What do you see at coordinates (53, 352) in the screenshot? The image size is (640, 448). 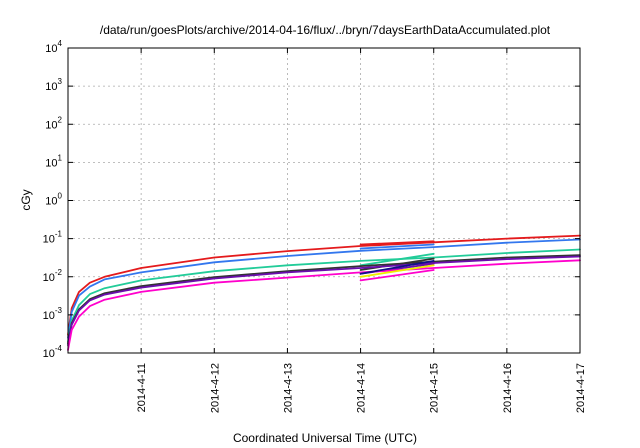 I see `y-tick-label: 10⁻⁴` at bounding box center [53, 352].